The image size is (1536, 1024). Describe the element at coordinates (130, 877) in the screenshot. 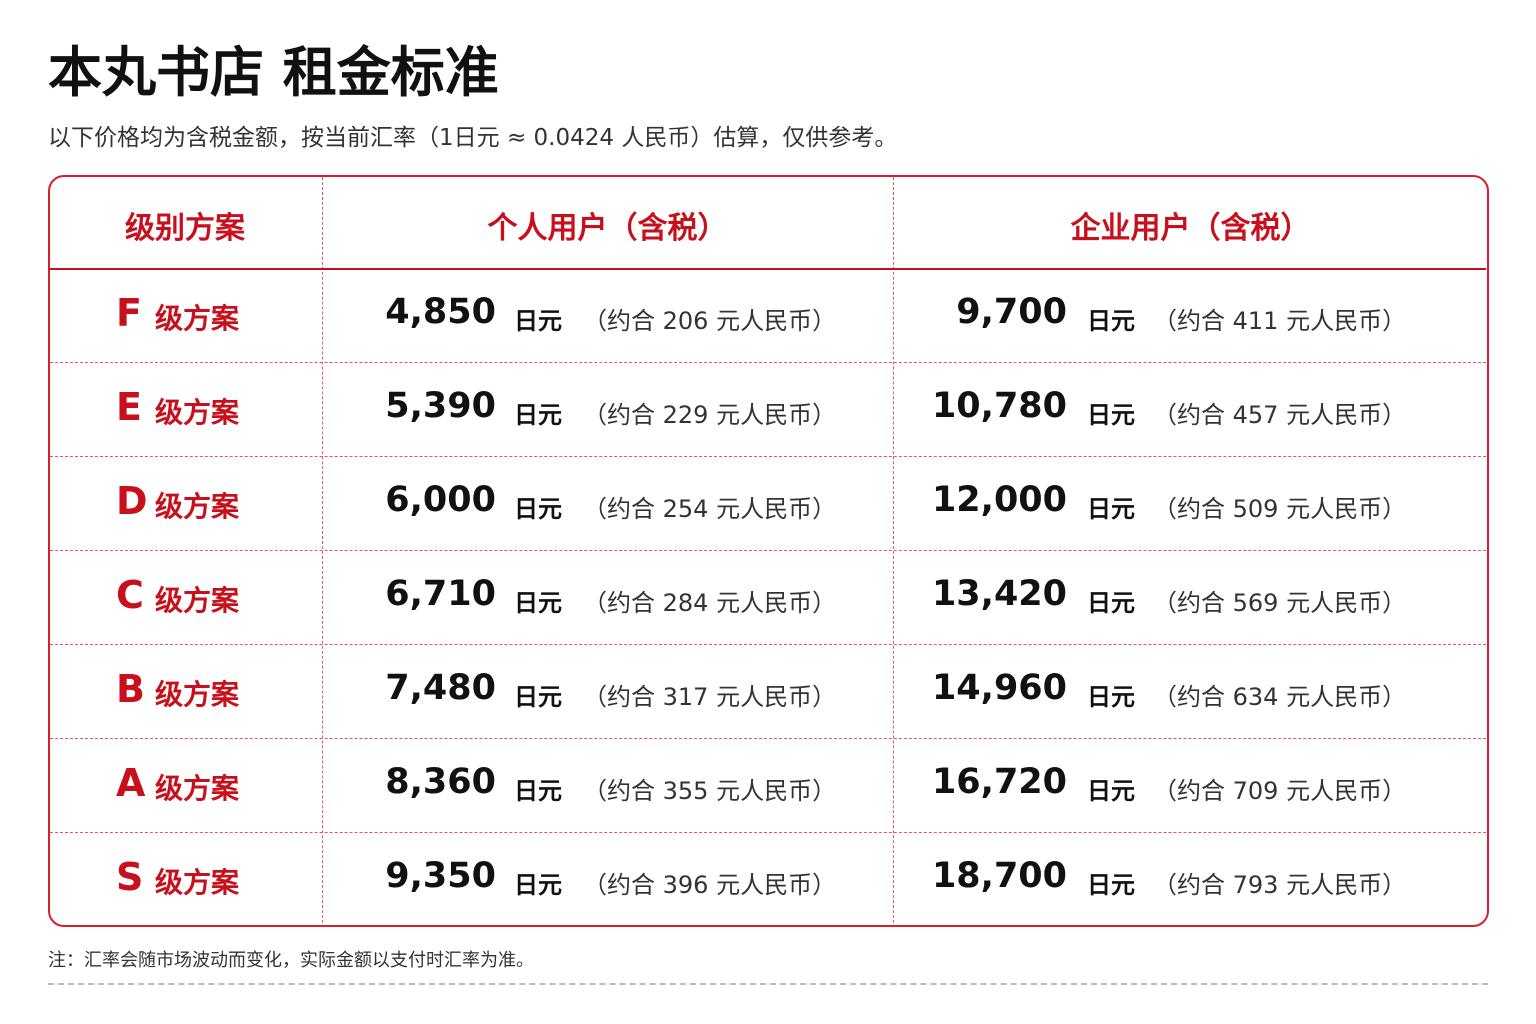

I see `level-letter: S` at that location.